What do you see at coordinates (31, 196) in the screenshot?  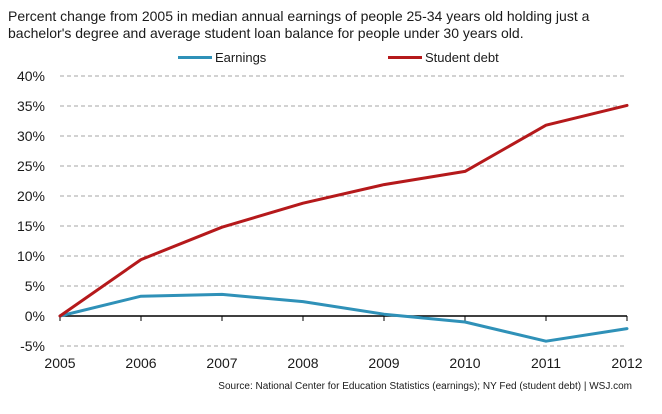 I see `y-tick-label-20: 20%` at bounding box center [31, 196].